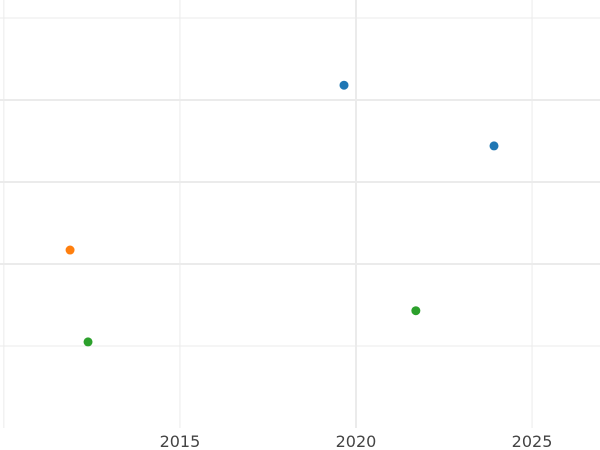  I want to click on x-tick-label: 2020, so click(356, 441).